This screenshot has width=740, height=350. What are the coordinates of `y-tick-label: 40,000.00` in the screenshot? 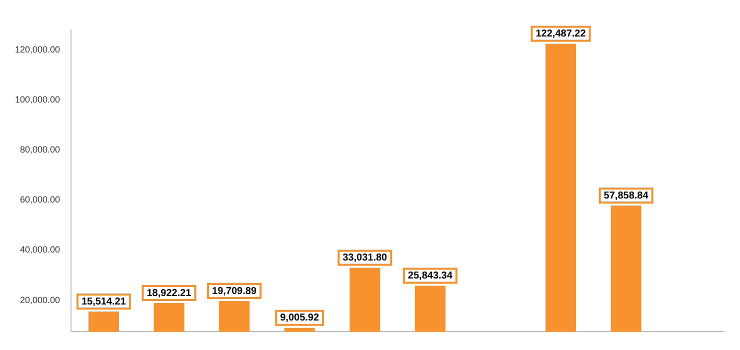 It's located at (40, 249).